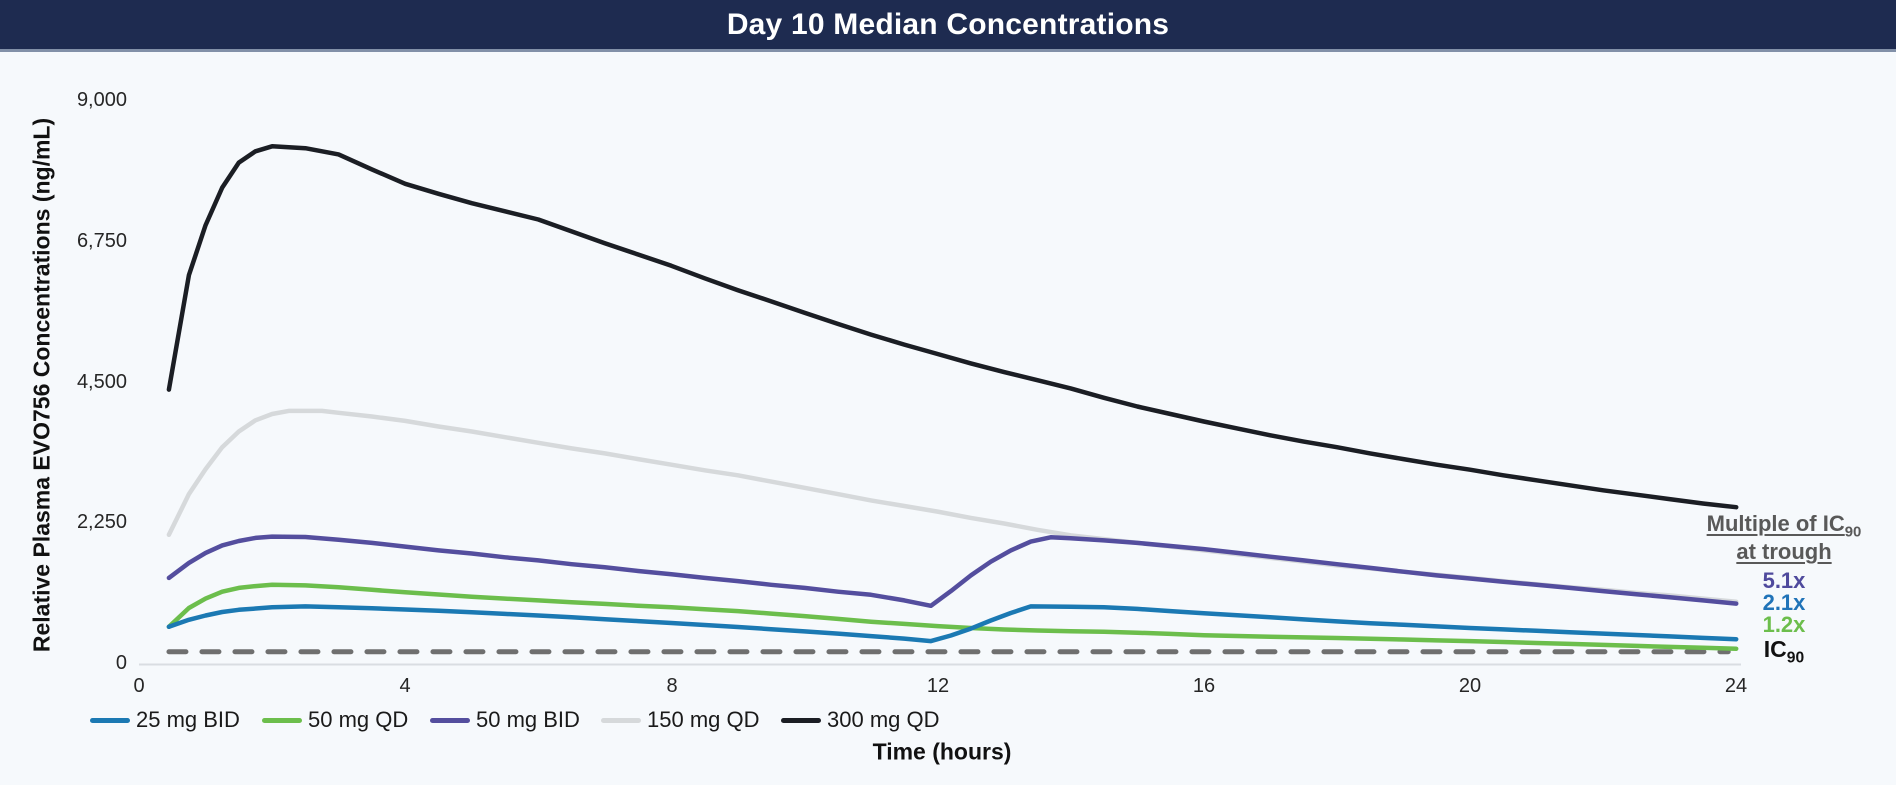  What do you see at coordinates (121, 663) in the screenshot?
I see `y-tick-0: 0` at bounding box center [121, 663].